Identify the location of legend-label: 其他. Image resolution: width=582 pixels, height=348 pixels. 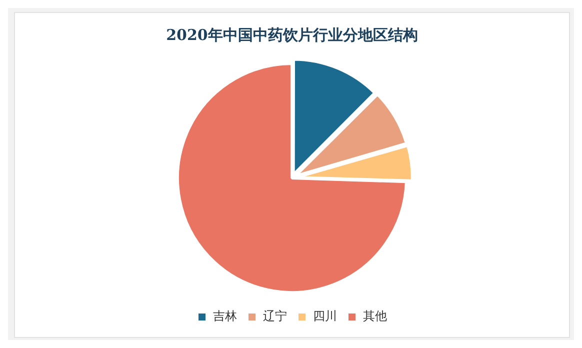
(375, 316).